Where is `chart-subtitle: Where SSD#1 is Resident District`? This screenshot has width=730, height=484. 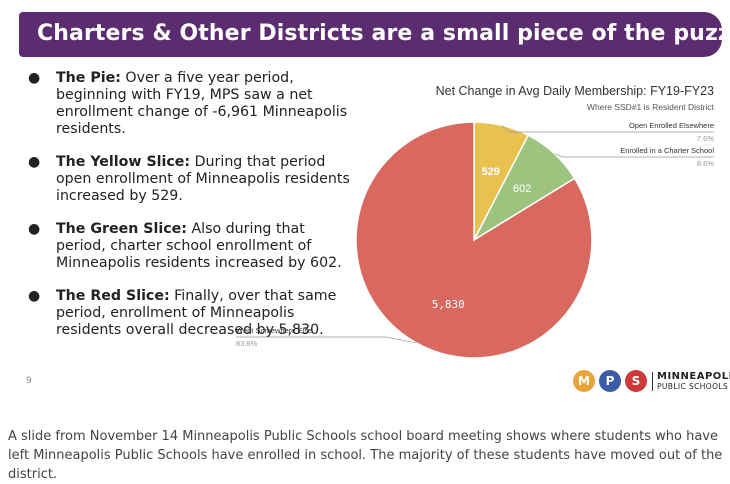
chart-subtitle: Where SSD#1 is Resident District is located at coordinates (651, 107).